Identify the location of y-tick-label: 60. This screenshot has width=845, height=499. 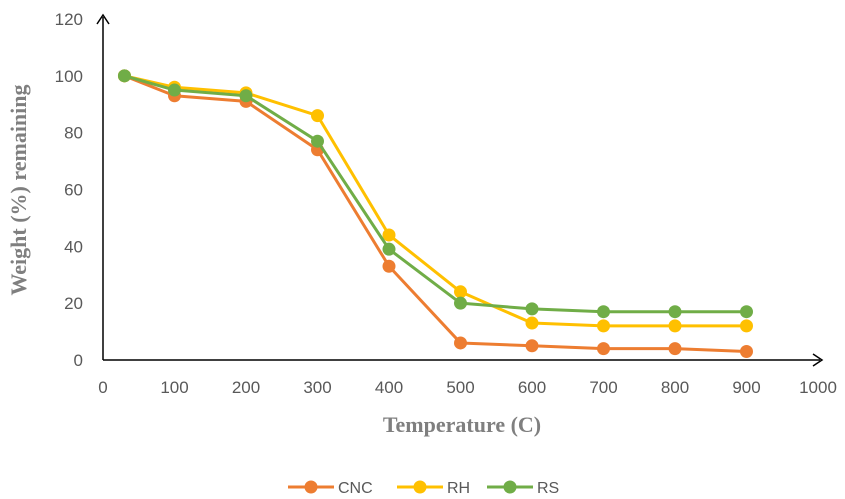
(73, 190).